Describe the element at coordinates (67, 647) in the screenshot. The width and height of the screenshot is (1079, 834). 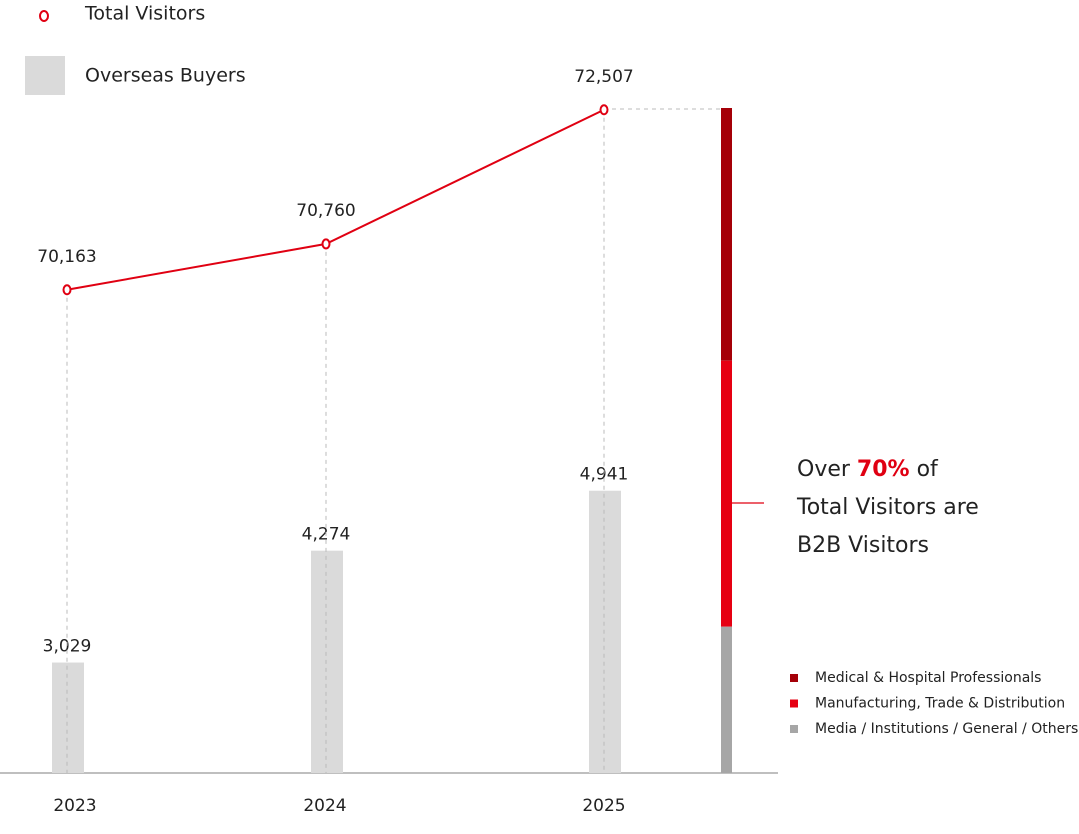
I see `data-label: 3,029` at that location.